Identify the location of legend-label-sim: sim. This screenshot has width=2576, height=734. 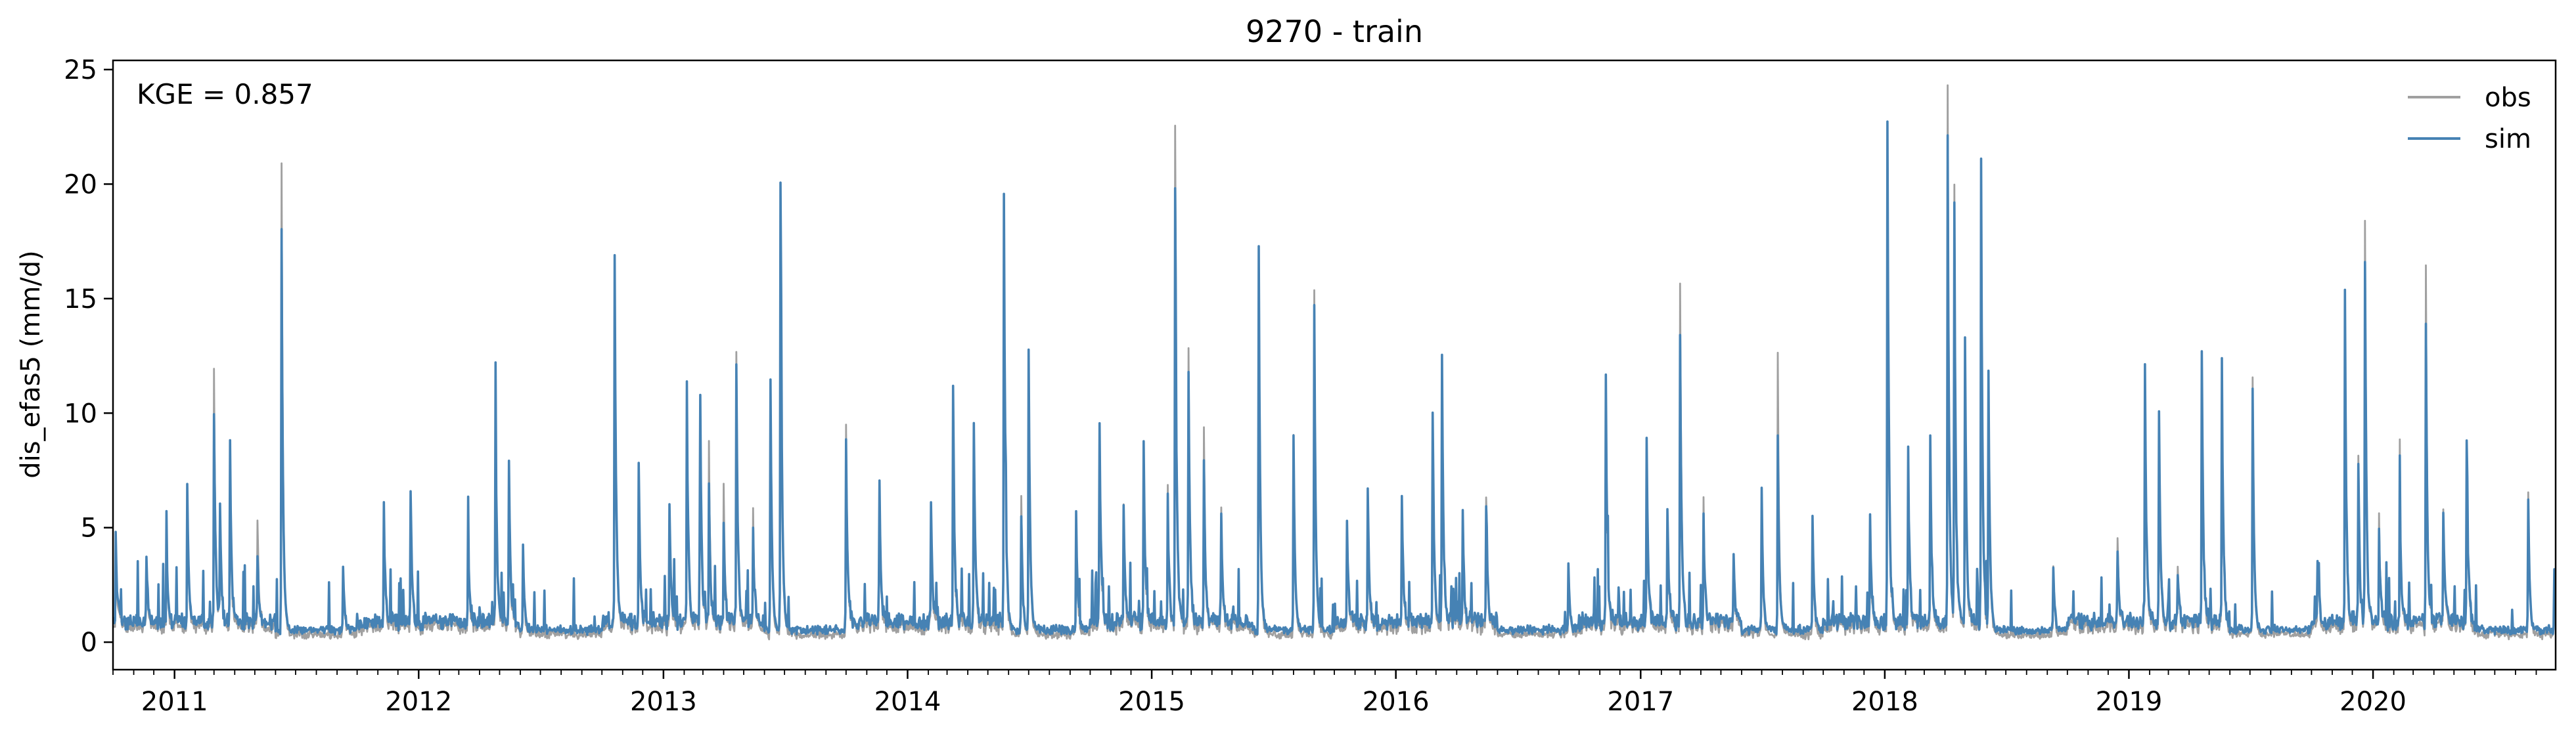
(2508, 139).